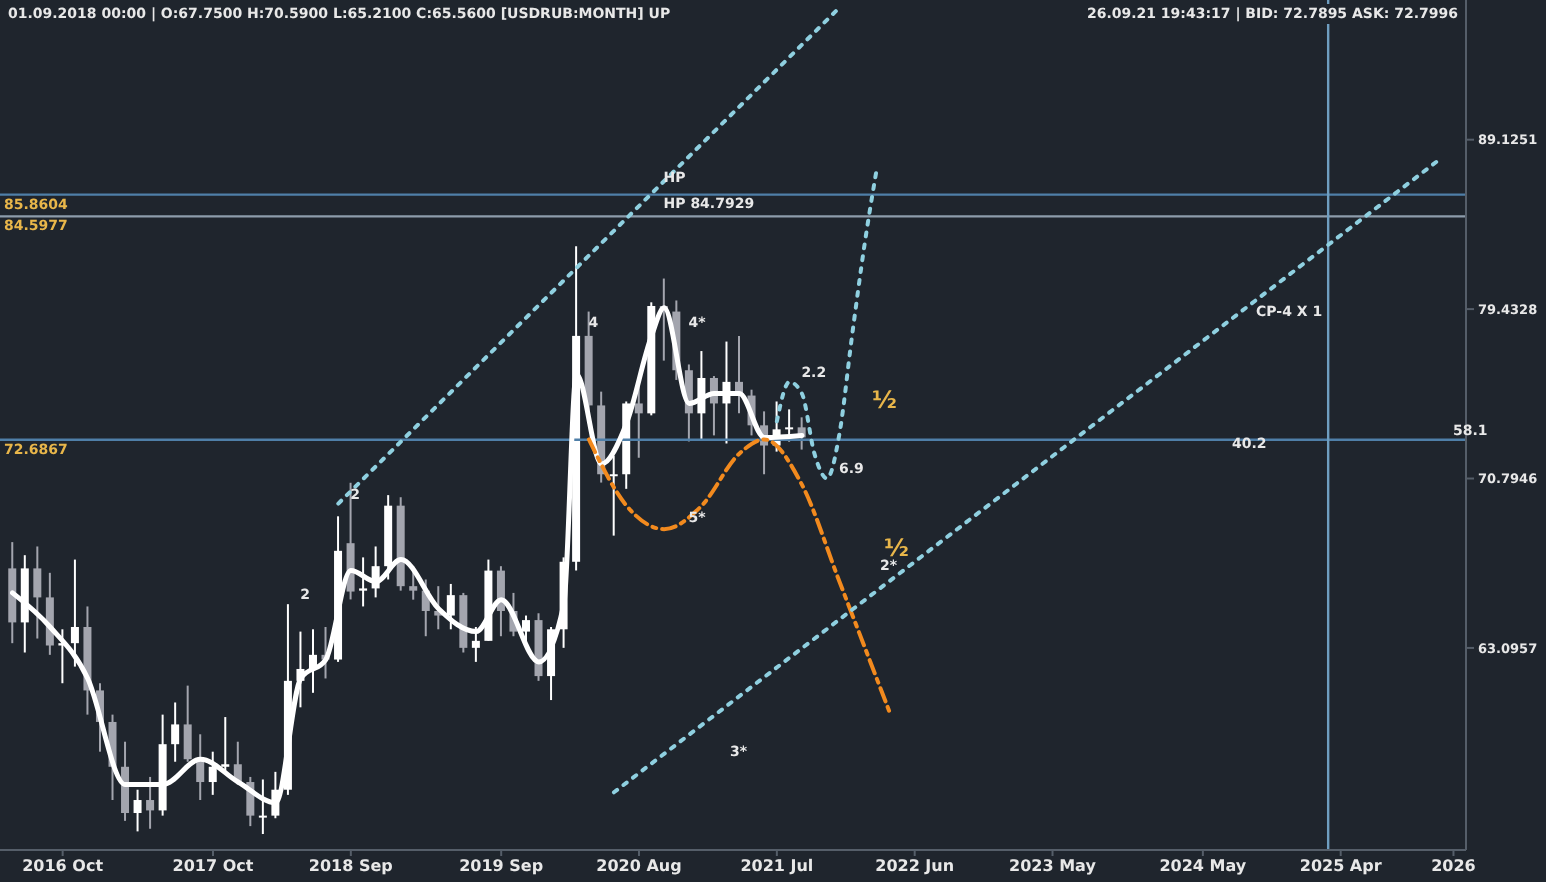 The width and height of the screenshot is (1546, 882). I want to click on x-tick-label: 2024 May, so click(1203, 866).